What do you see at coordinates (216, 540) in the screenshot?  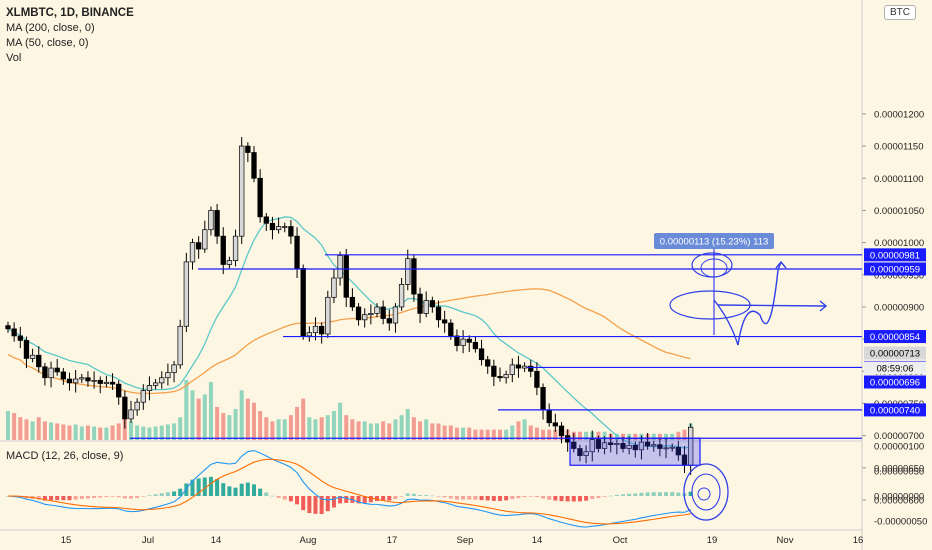 I see `x-tick-label: 14` at bounding box center [216, 540].